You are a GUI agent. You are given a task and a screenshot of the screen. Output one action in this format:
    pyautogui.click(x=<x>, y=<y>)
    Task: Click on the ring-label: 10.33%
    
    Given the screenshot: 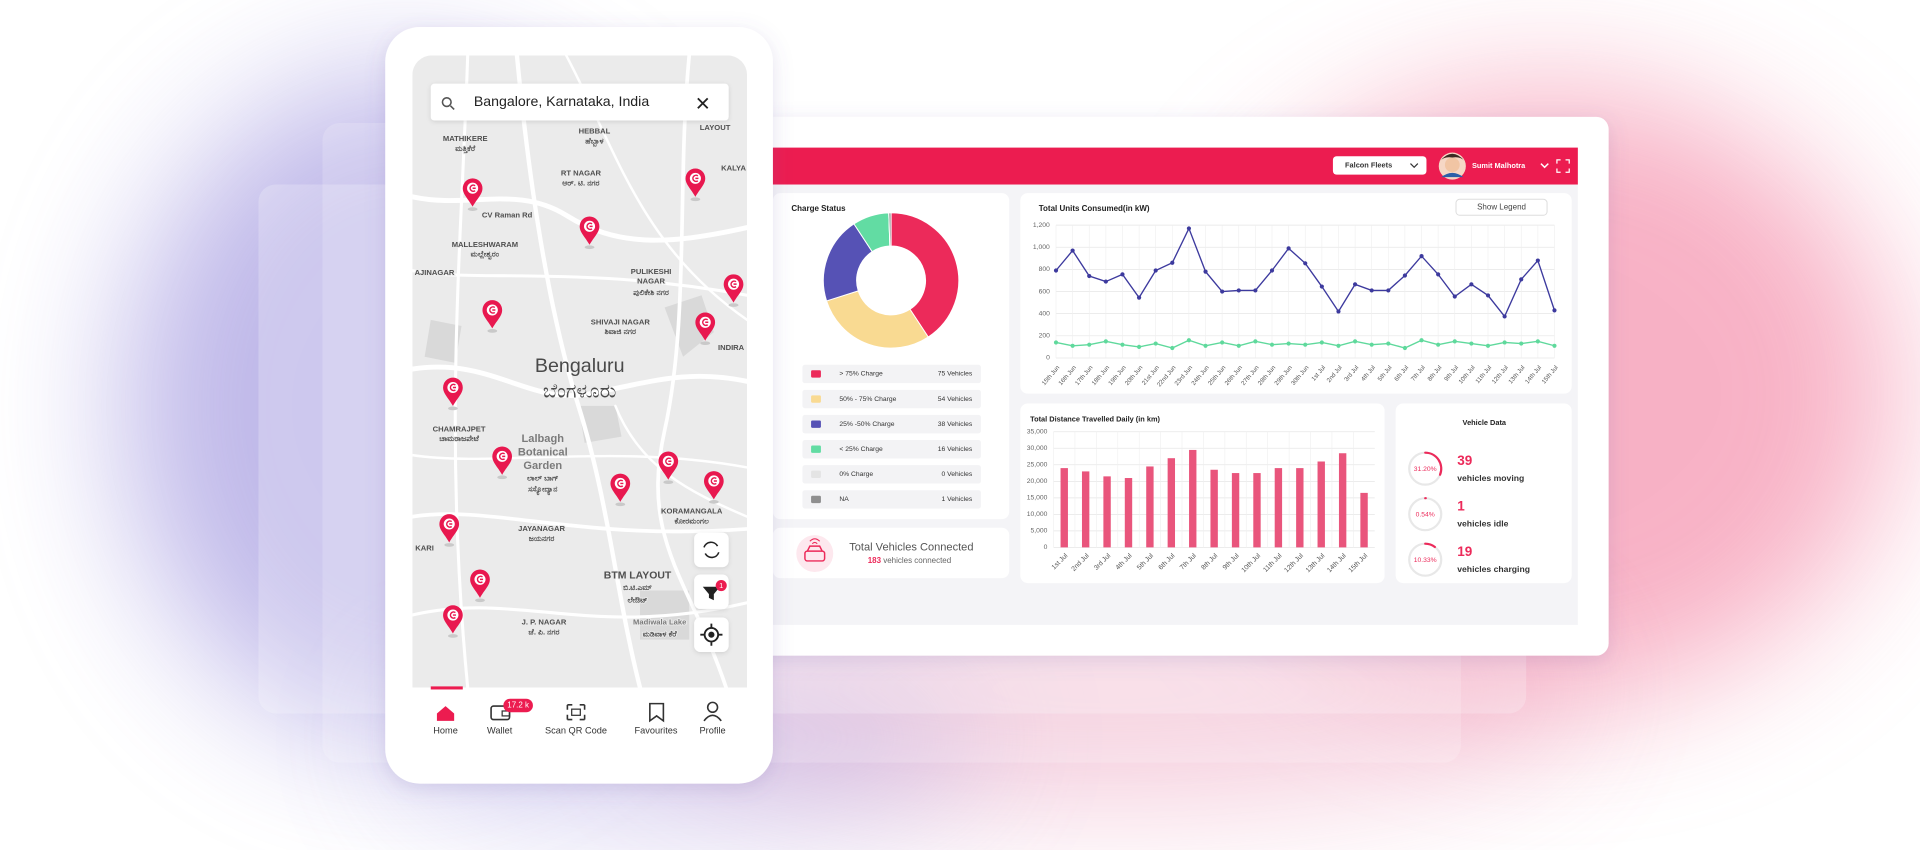 What is the action you would take?
    pyautogui.click(x=1425, y=560)
    